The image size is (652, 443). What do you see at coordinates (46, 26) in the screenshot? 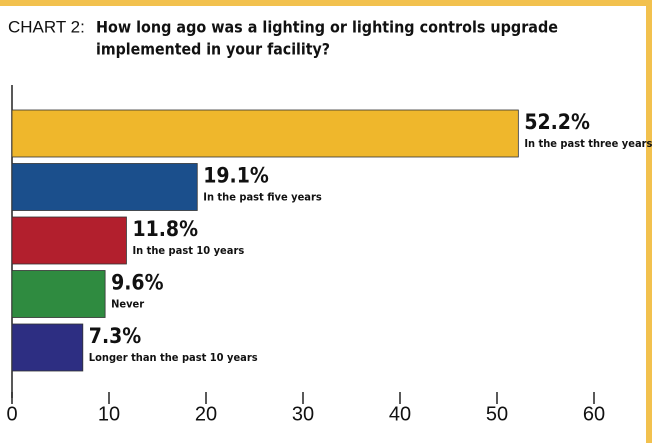
I see `chart-label: CHART 2:` at bounding box center [46, 26].